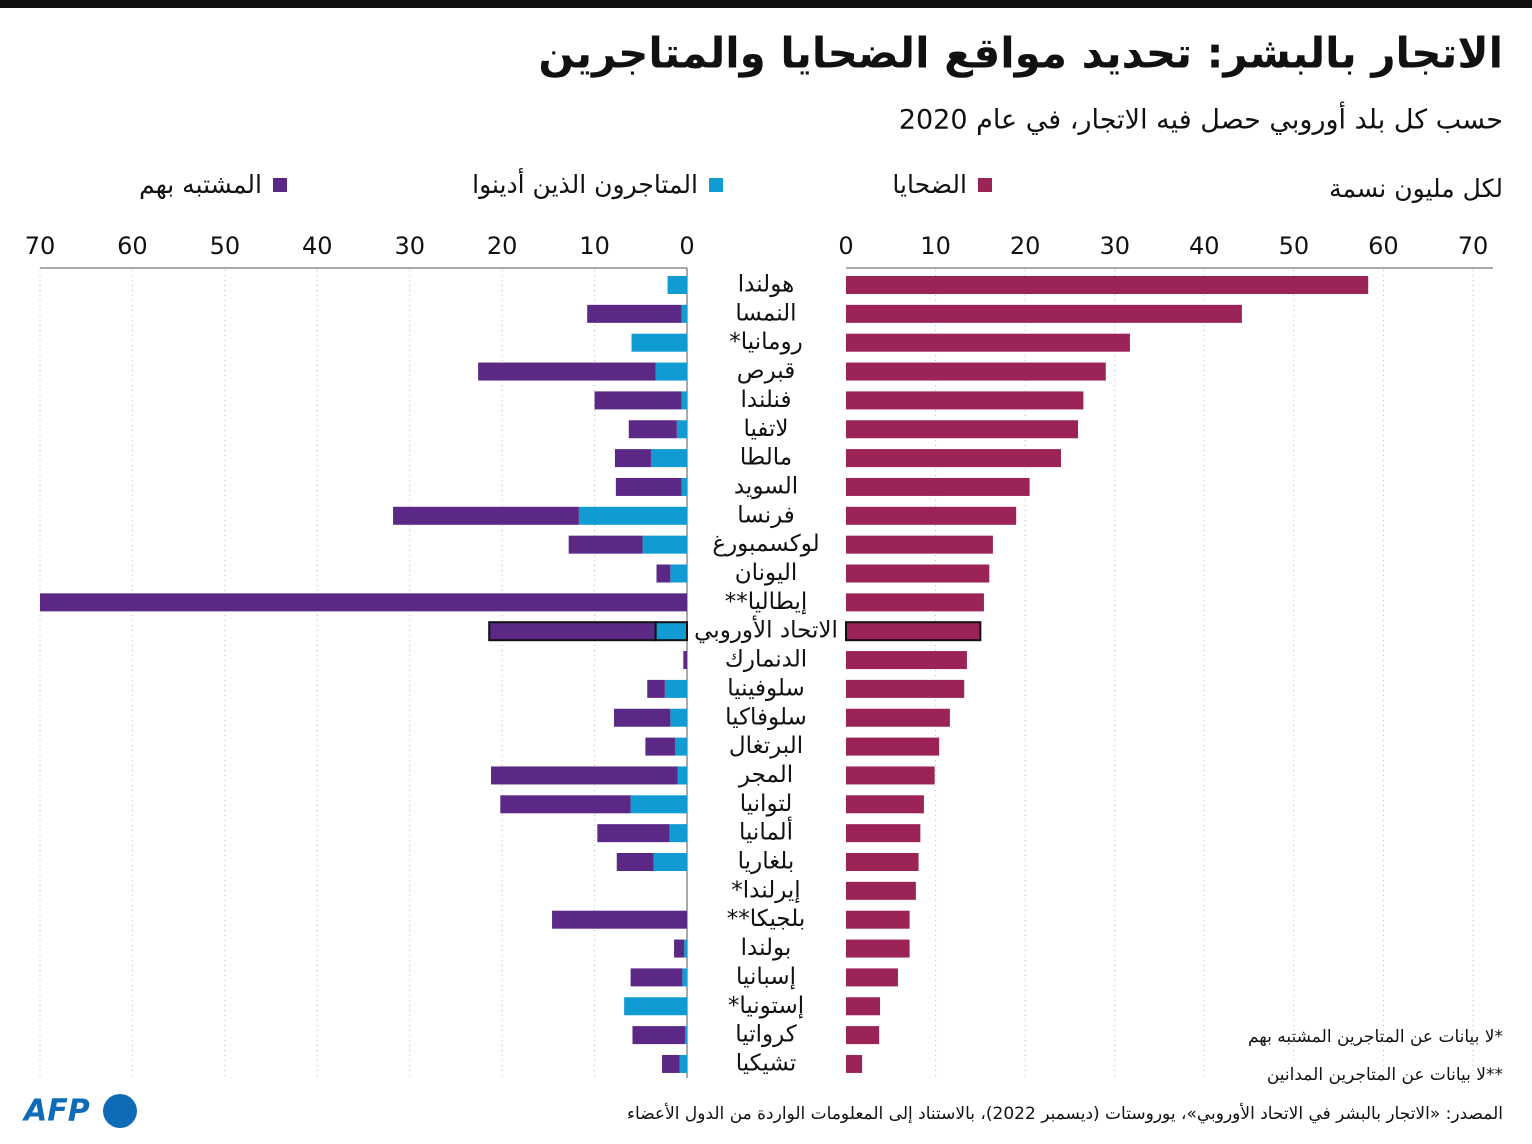 The height and width of the screenshot is (1144, 1532). I want to click on logo-circle, so click(120, 1111).